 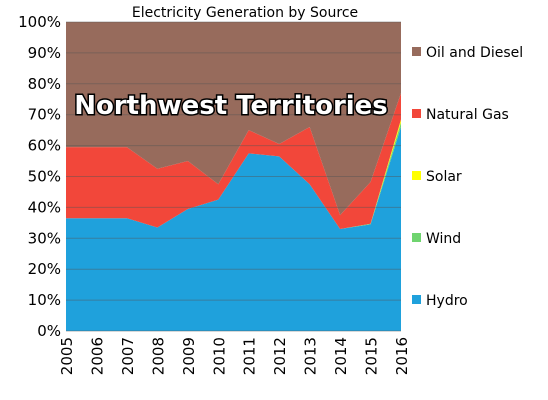 What do you see at coordinates (44, 207) in the screenshot?
I see `y-tick-label: 40%` at bounding box center [44, 207].